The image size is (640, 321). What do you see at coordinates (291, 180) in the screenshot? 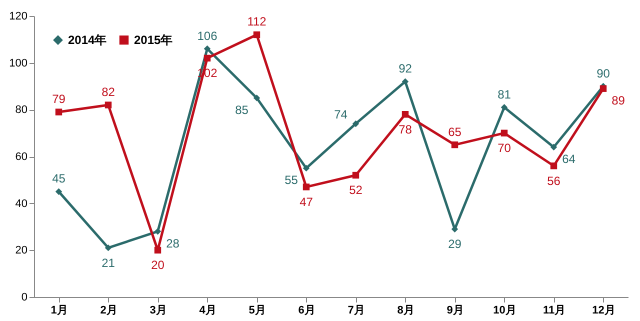
I see `data-label: 55` at bounding box center [291, 180].